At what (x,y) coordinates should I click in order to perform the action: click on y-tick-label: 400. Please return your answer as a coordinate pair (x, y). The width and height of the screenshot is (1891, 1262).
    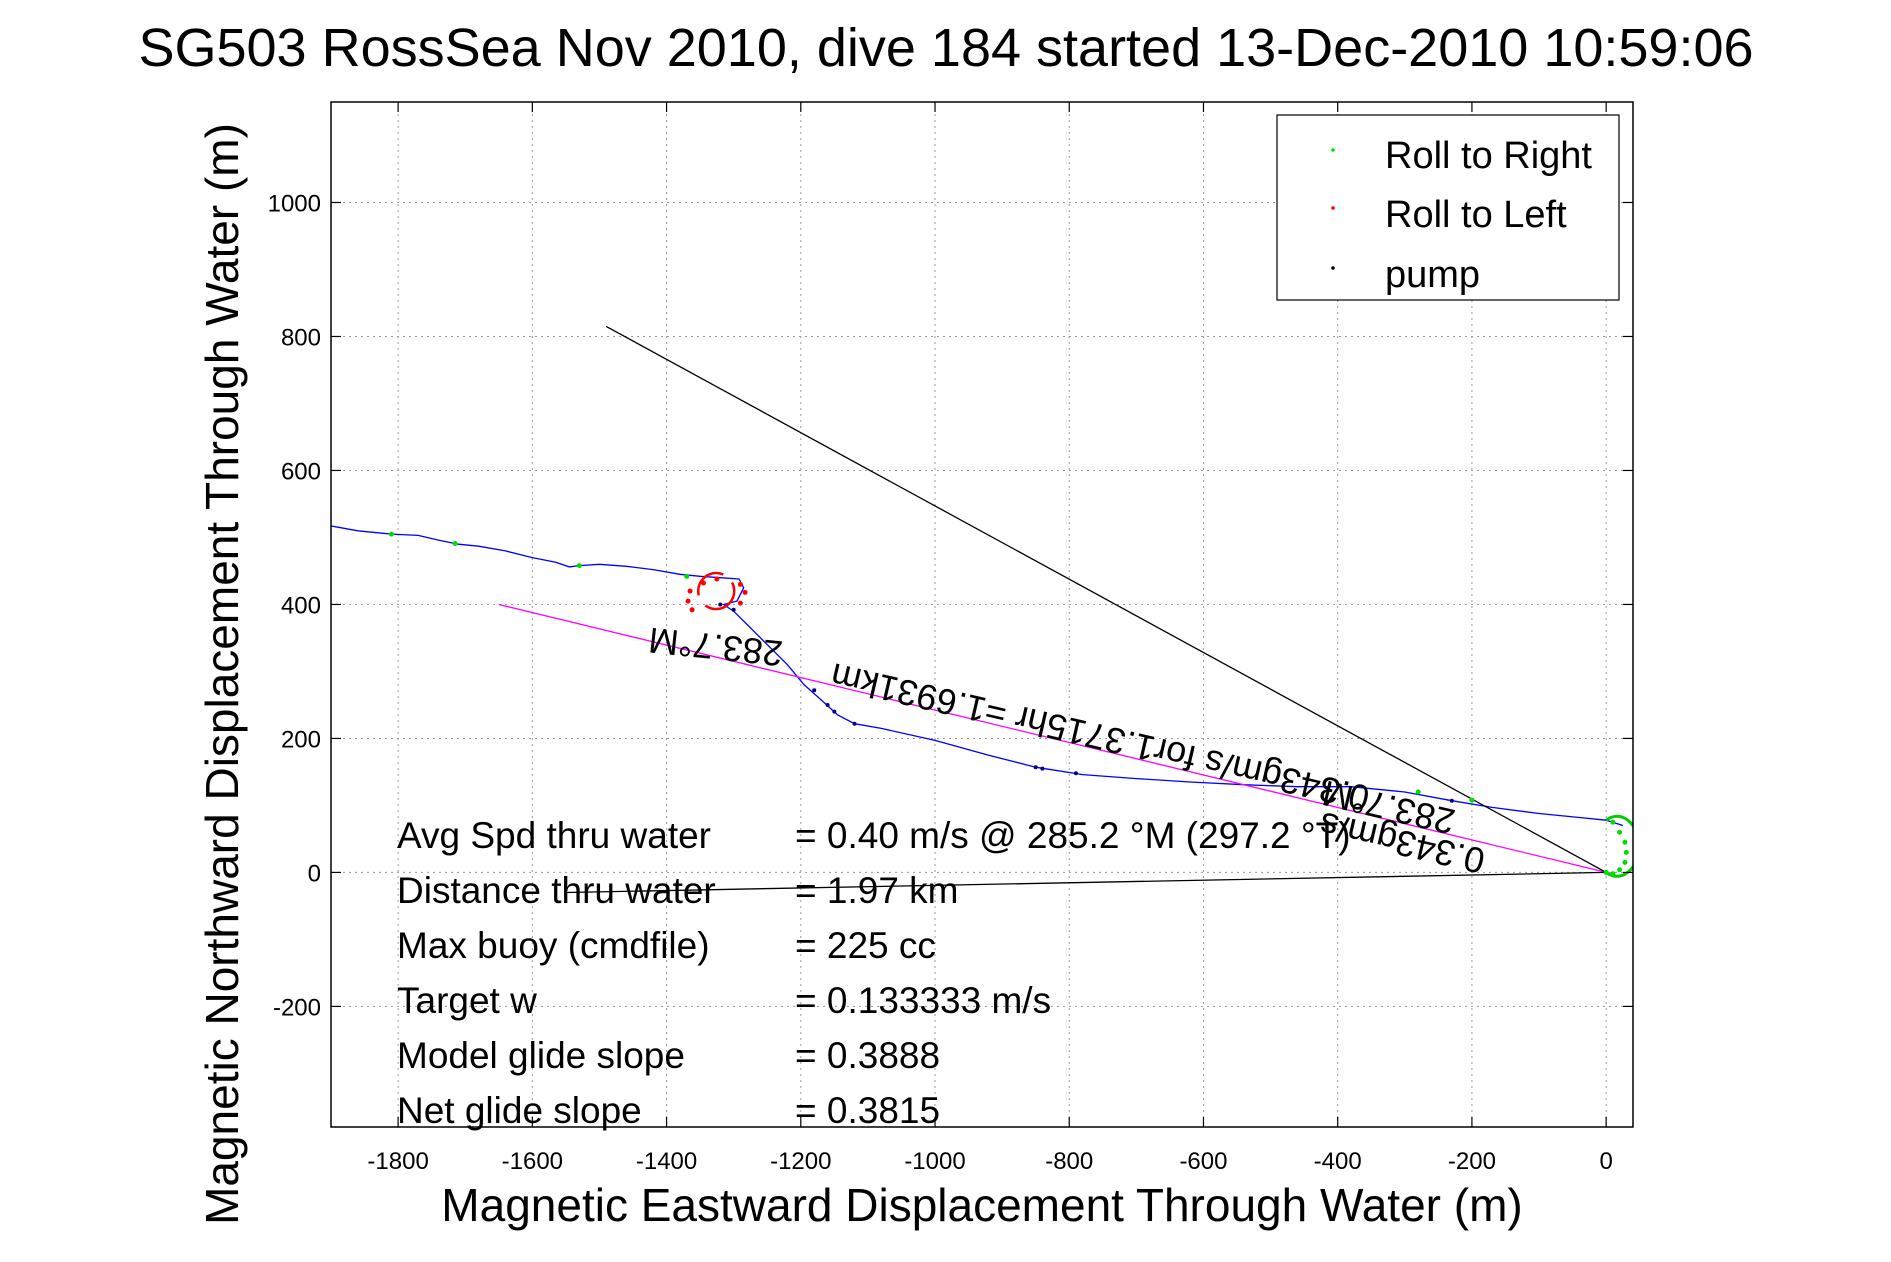
    Looking at the image, I should click on (301, 605).